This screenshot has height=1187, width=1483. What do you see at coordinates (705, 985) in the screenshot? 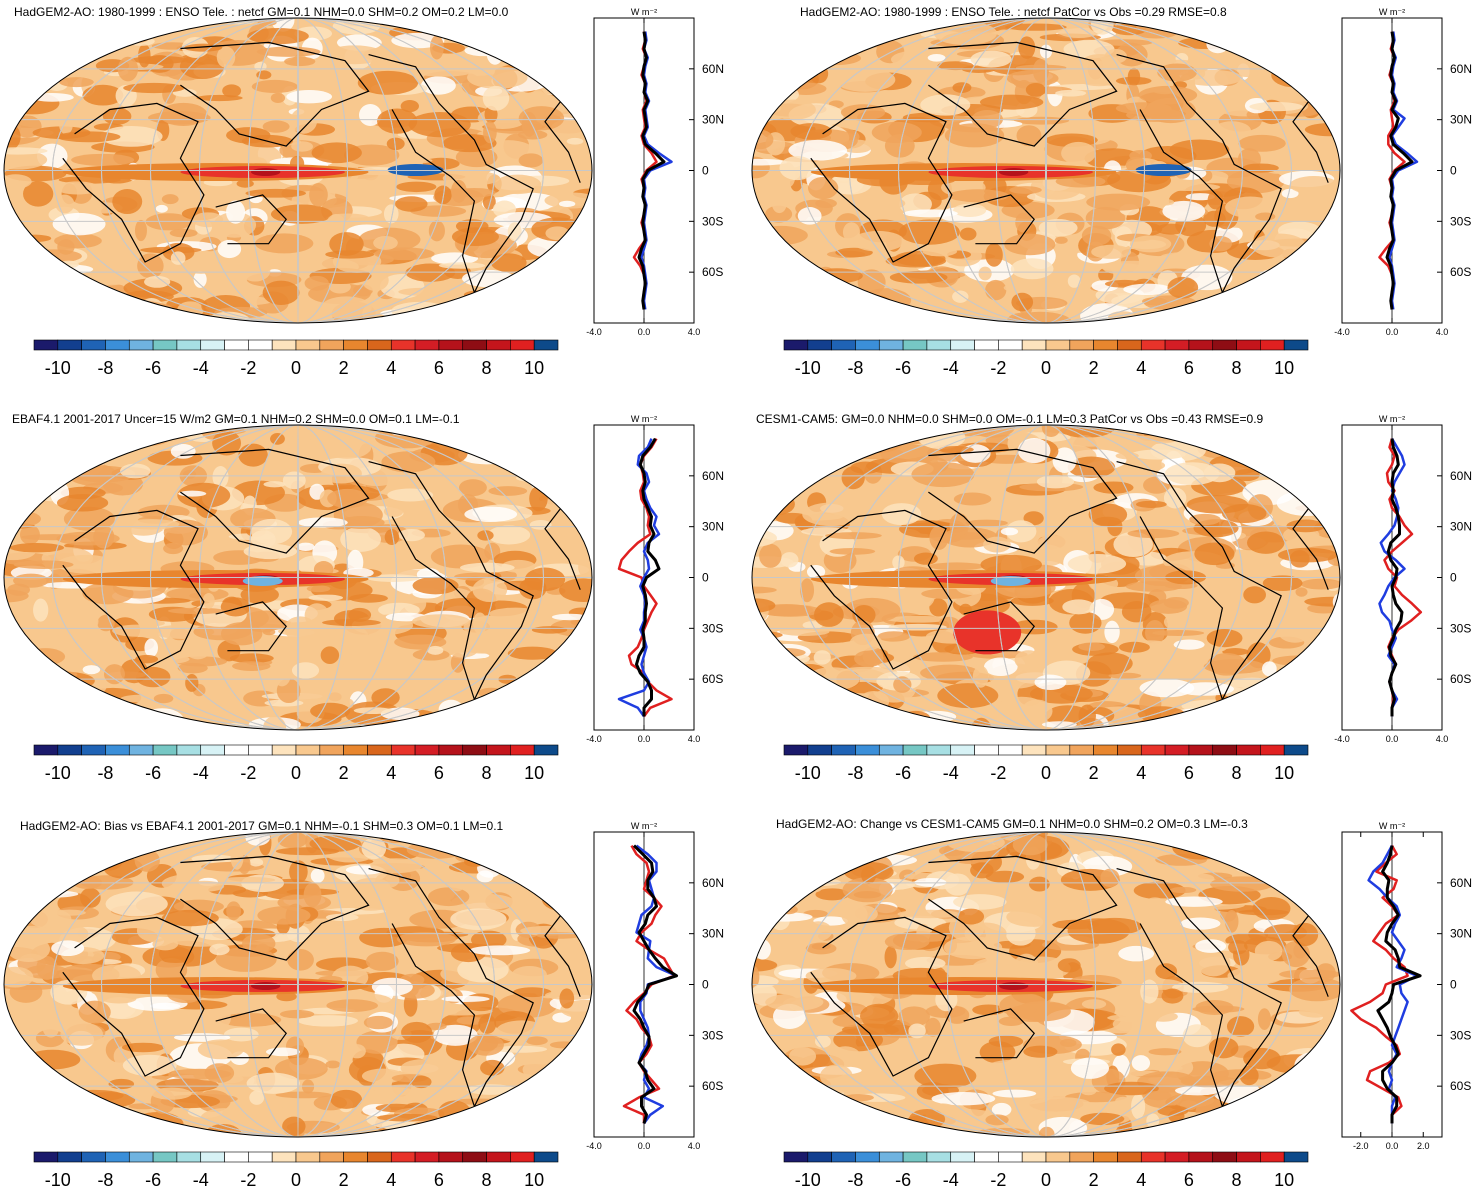
I see `lat-tick-label: 0` at bounding box center [705, 985].